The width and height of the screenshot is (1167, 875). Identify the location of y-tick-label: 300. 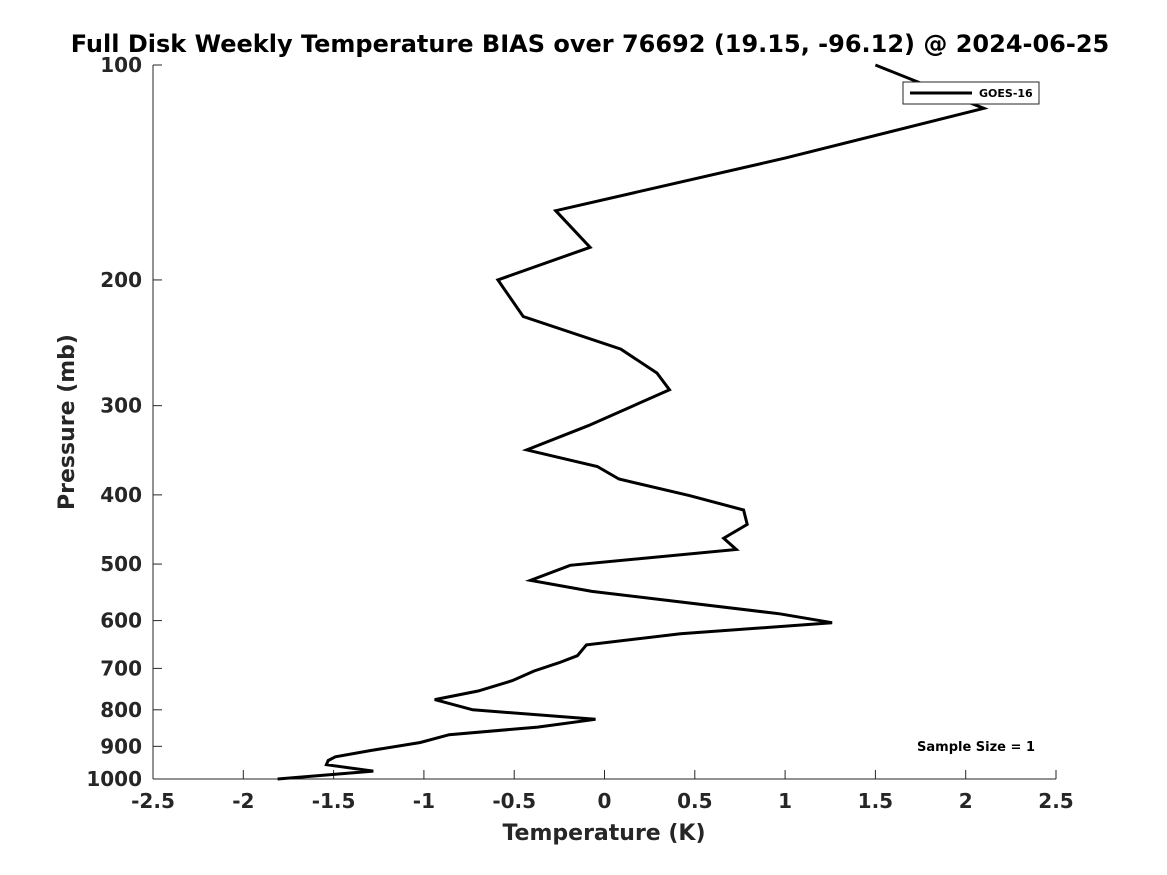
(121, 406).